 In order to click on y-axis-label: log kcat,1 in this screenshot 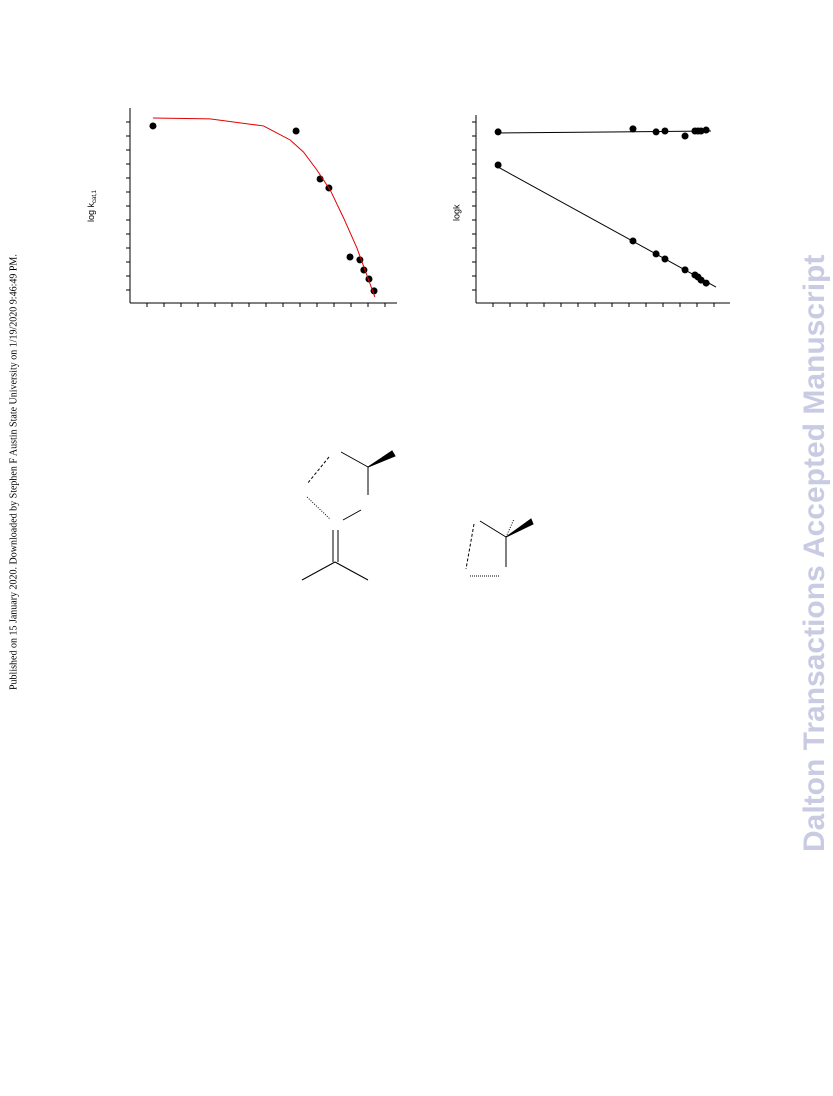, I will do `click(91, 205)`.